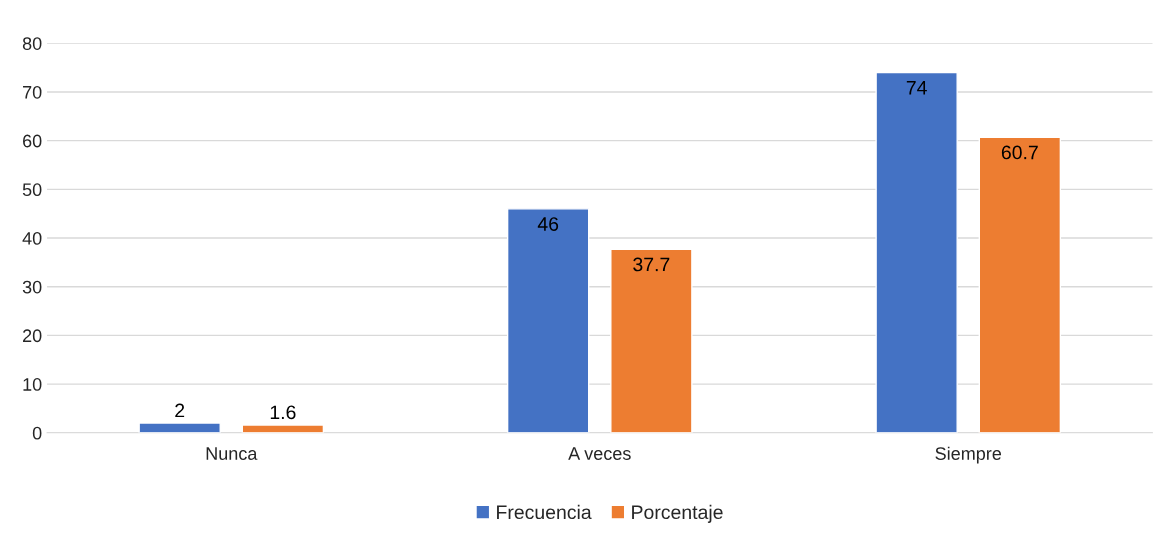 The height and width of the screenshot is (541, 1176). I want to click on data-label: 37.7, so click(651, 264).